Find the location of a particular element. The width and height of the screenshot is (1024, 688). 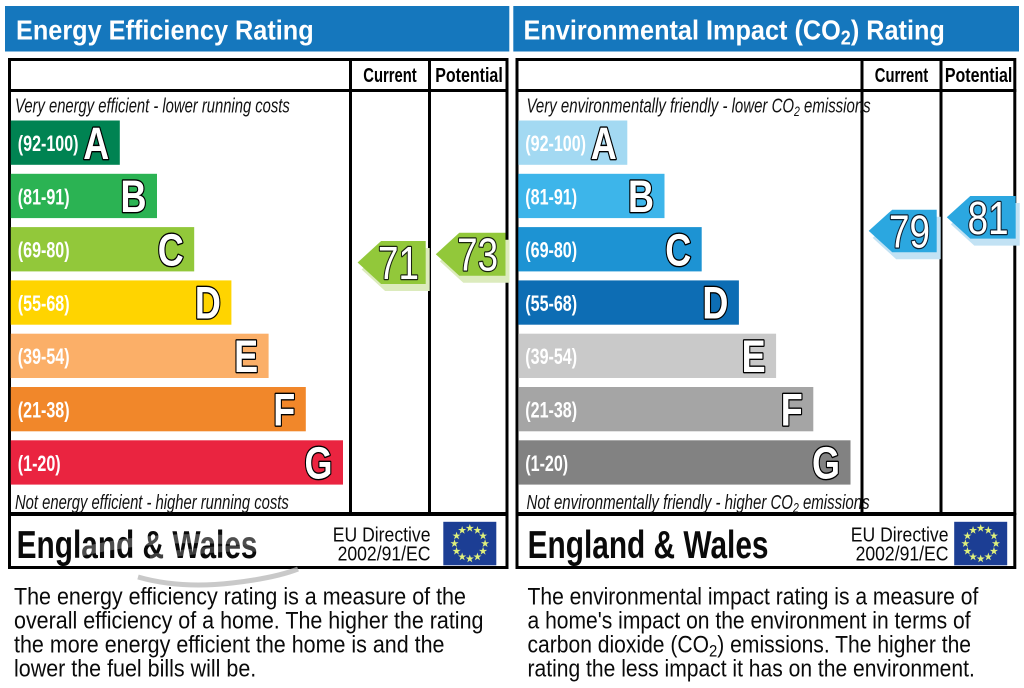

svg-text: 71 is located at coordinates (398, 263).